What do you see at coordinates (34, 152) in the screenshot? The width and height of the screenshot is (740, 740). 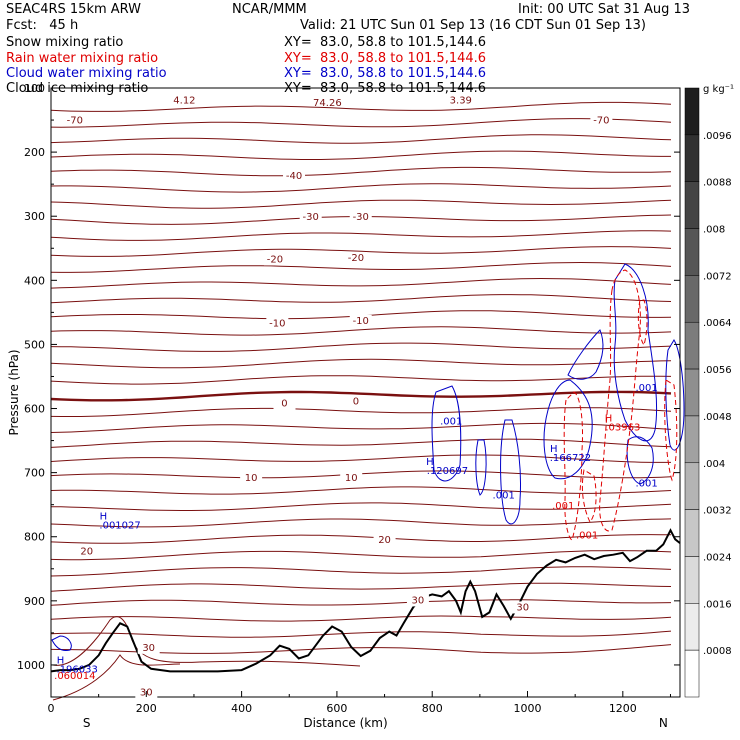 I see `y-tick-label: 200` at bounding box center [34, 152].